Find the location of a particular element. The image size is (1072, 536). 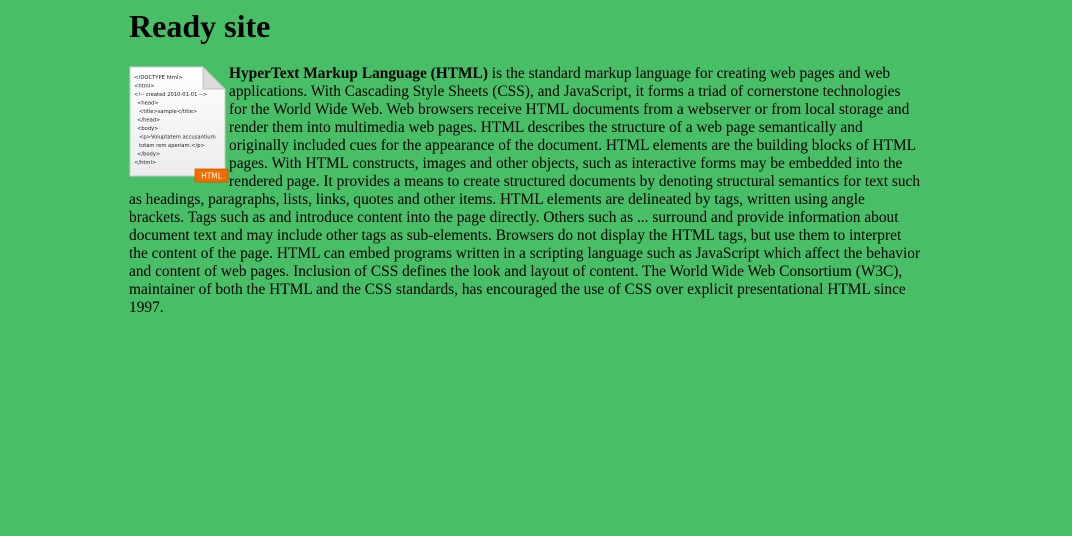

article-term: HyperText Markup Language (HTML) is located at coordinates (358, 73).